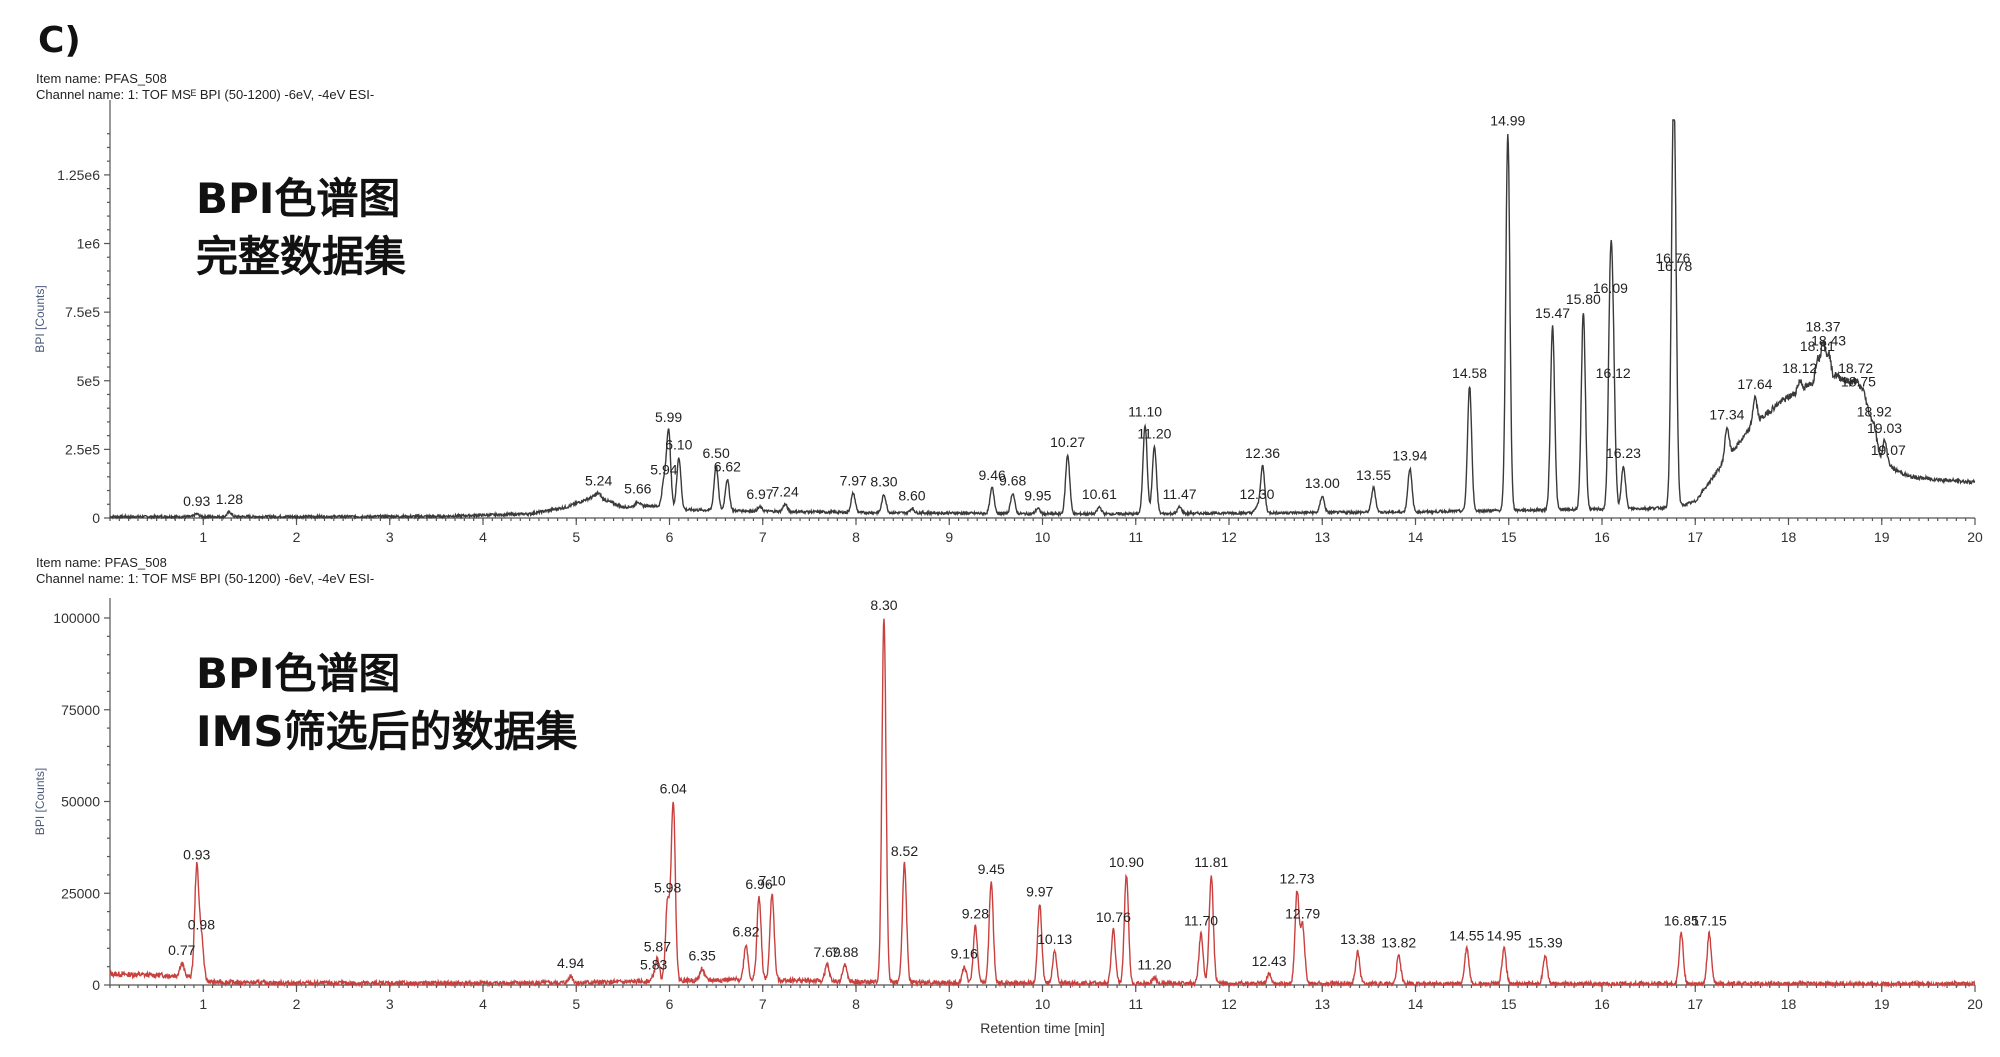 The image size is (2000, 1057). What do you see at coordinates (298, 198) in the screenshot?
I see `overlay-title-line: BPI色谱图` at bounding box center [298, 198].